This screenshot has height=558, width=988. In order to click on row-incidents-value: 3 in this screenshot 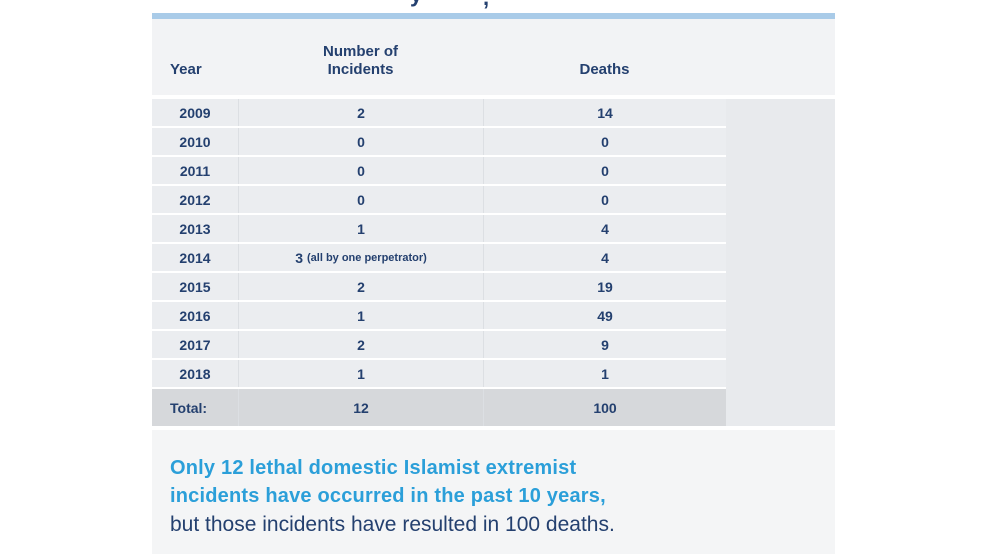, I will do `click(299, 257)`.